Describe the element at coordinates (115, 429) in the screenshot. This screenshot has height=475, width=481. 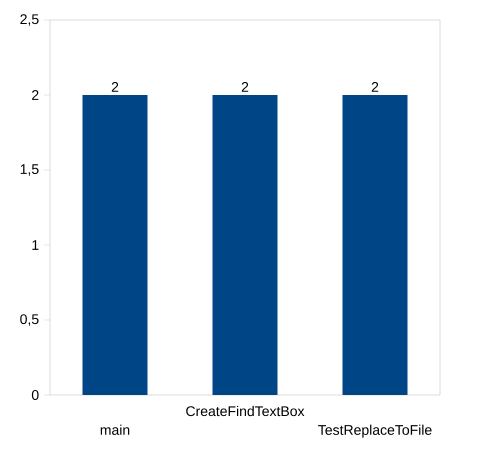
I see `x-tick-label: main` at that location.